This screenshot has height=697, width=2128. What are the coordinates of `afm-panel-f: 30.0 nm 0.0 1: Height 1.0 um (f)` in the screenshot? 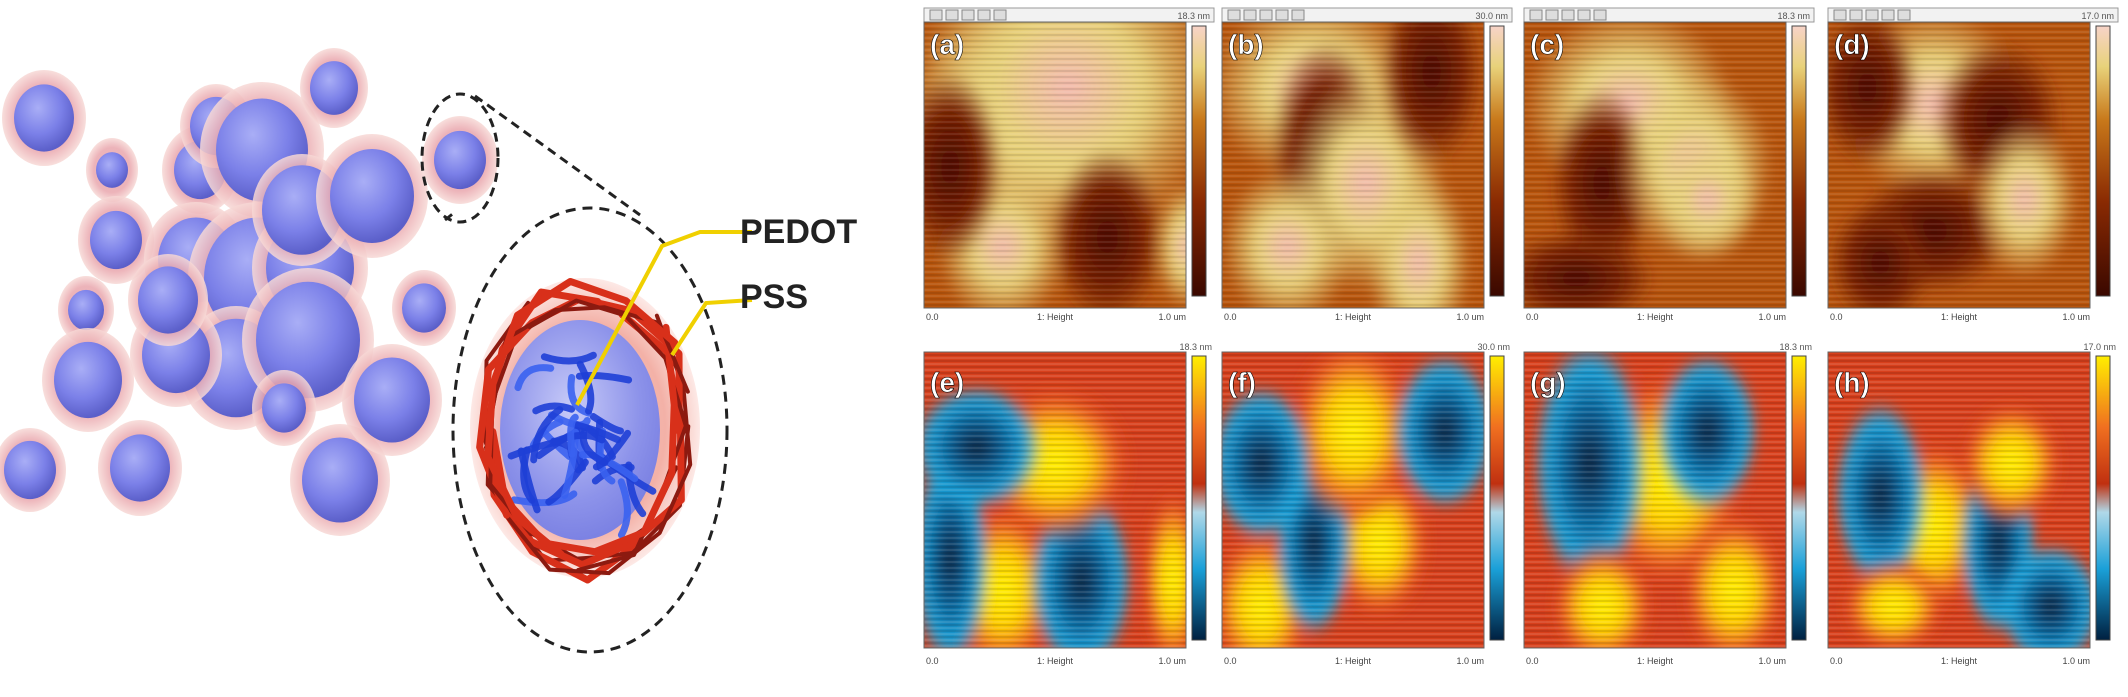 It's located at (1365, 504).